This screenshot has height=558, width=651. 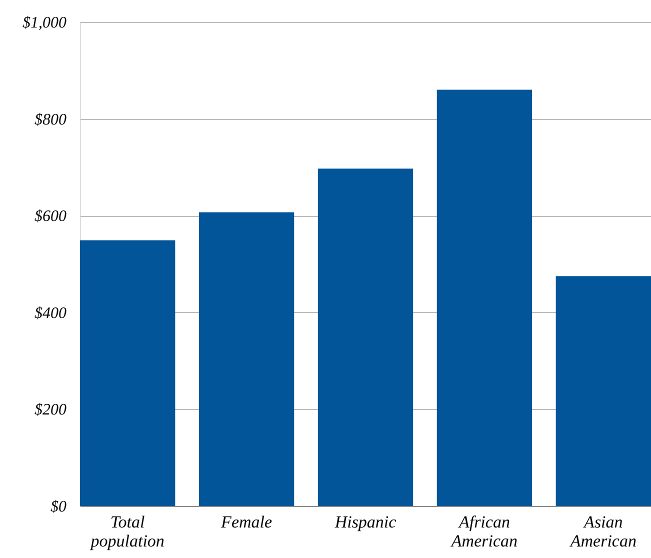 What do you see at coordinates (127, 531) in the screenshot?
I see `x-tick-label: Total population` at bounding box center [127, 531].